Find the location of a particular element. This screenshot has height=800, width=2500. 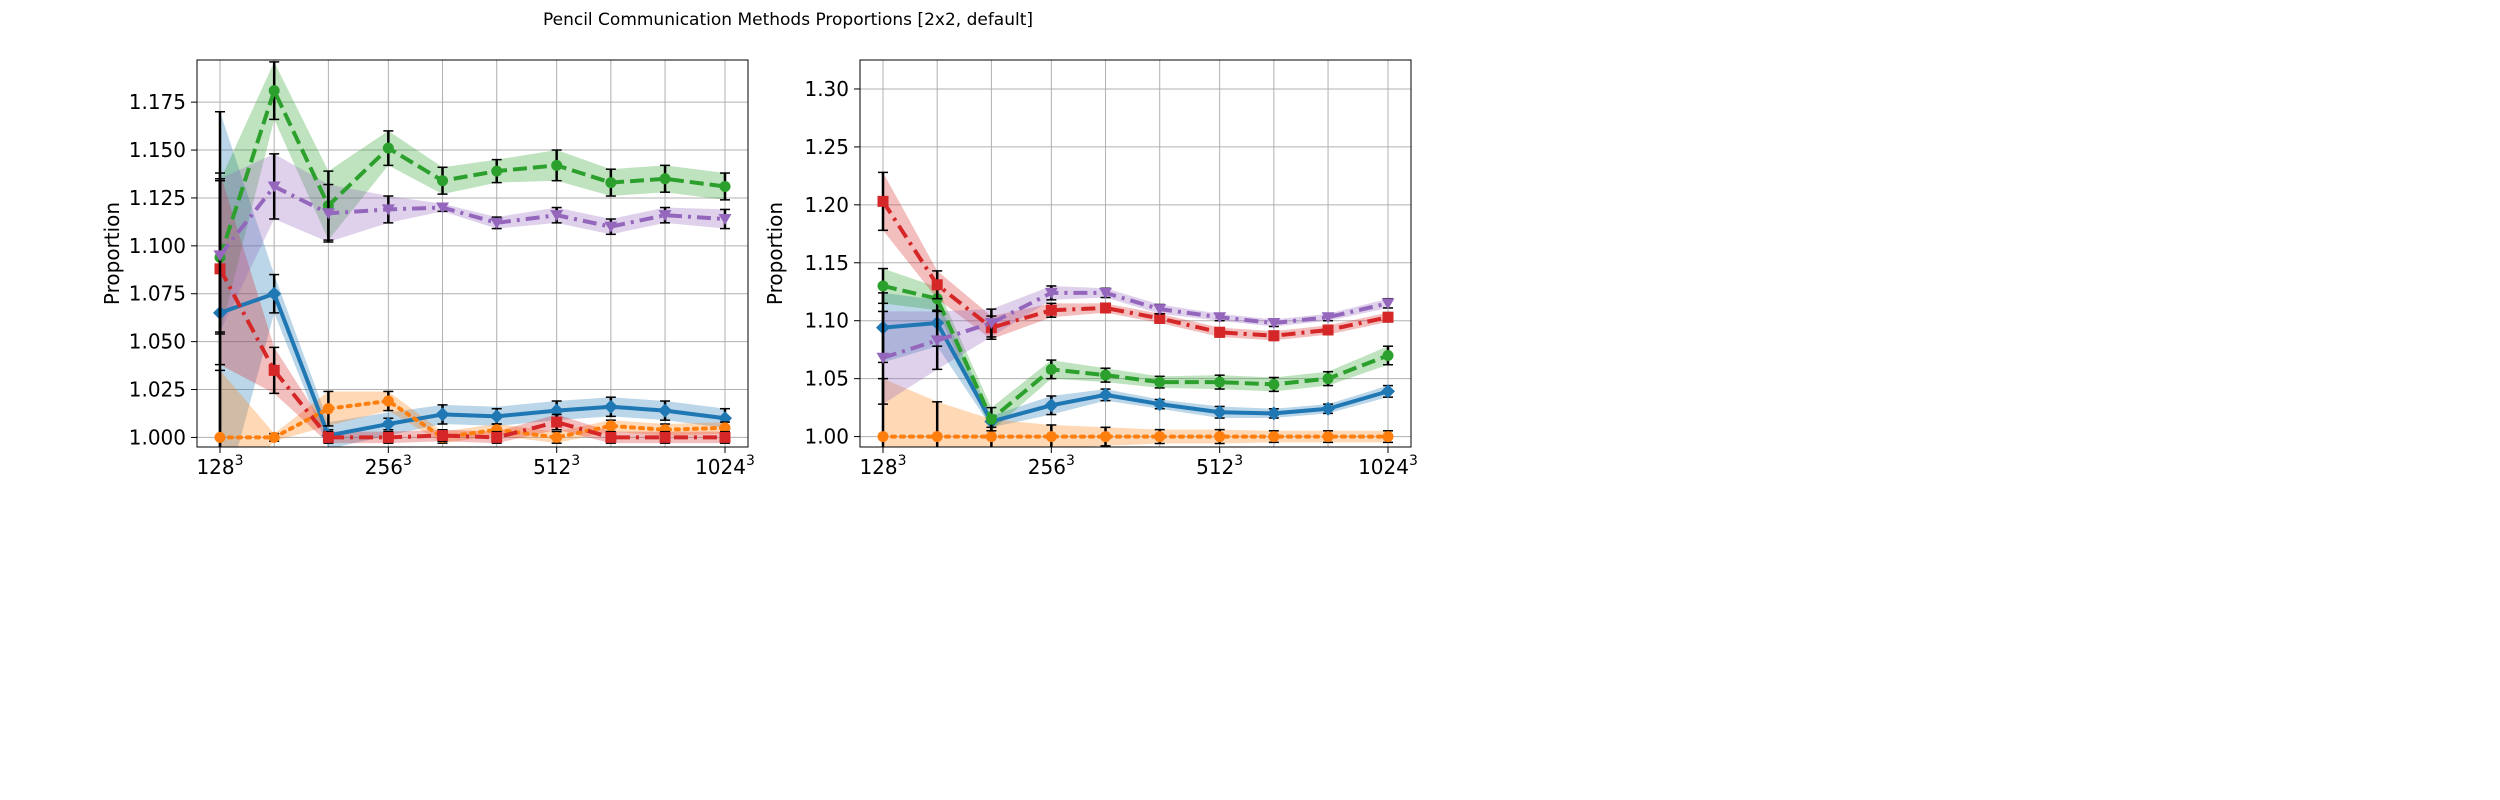

chart-1-ytick-label-4: 1.100 is located at coordinates (157, 246).